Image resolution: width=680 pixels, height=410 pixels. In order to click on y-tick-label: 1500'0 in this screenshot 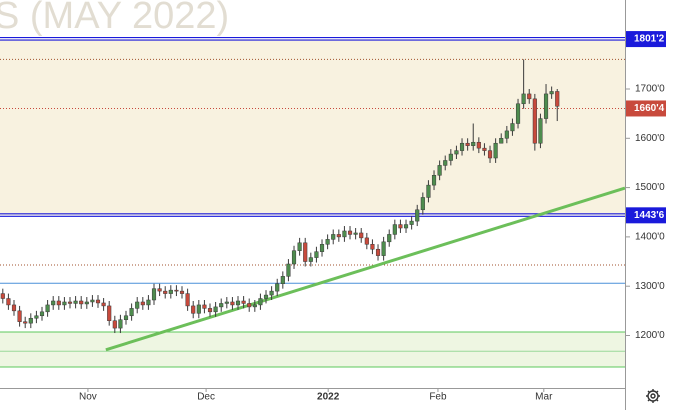, I will do `click(650, 187)`.